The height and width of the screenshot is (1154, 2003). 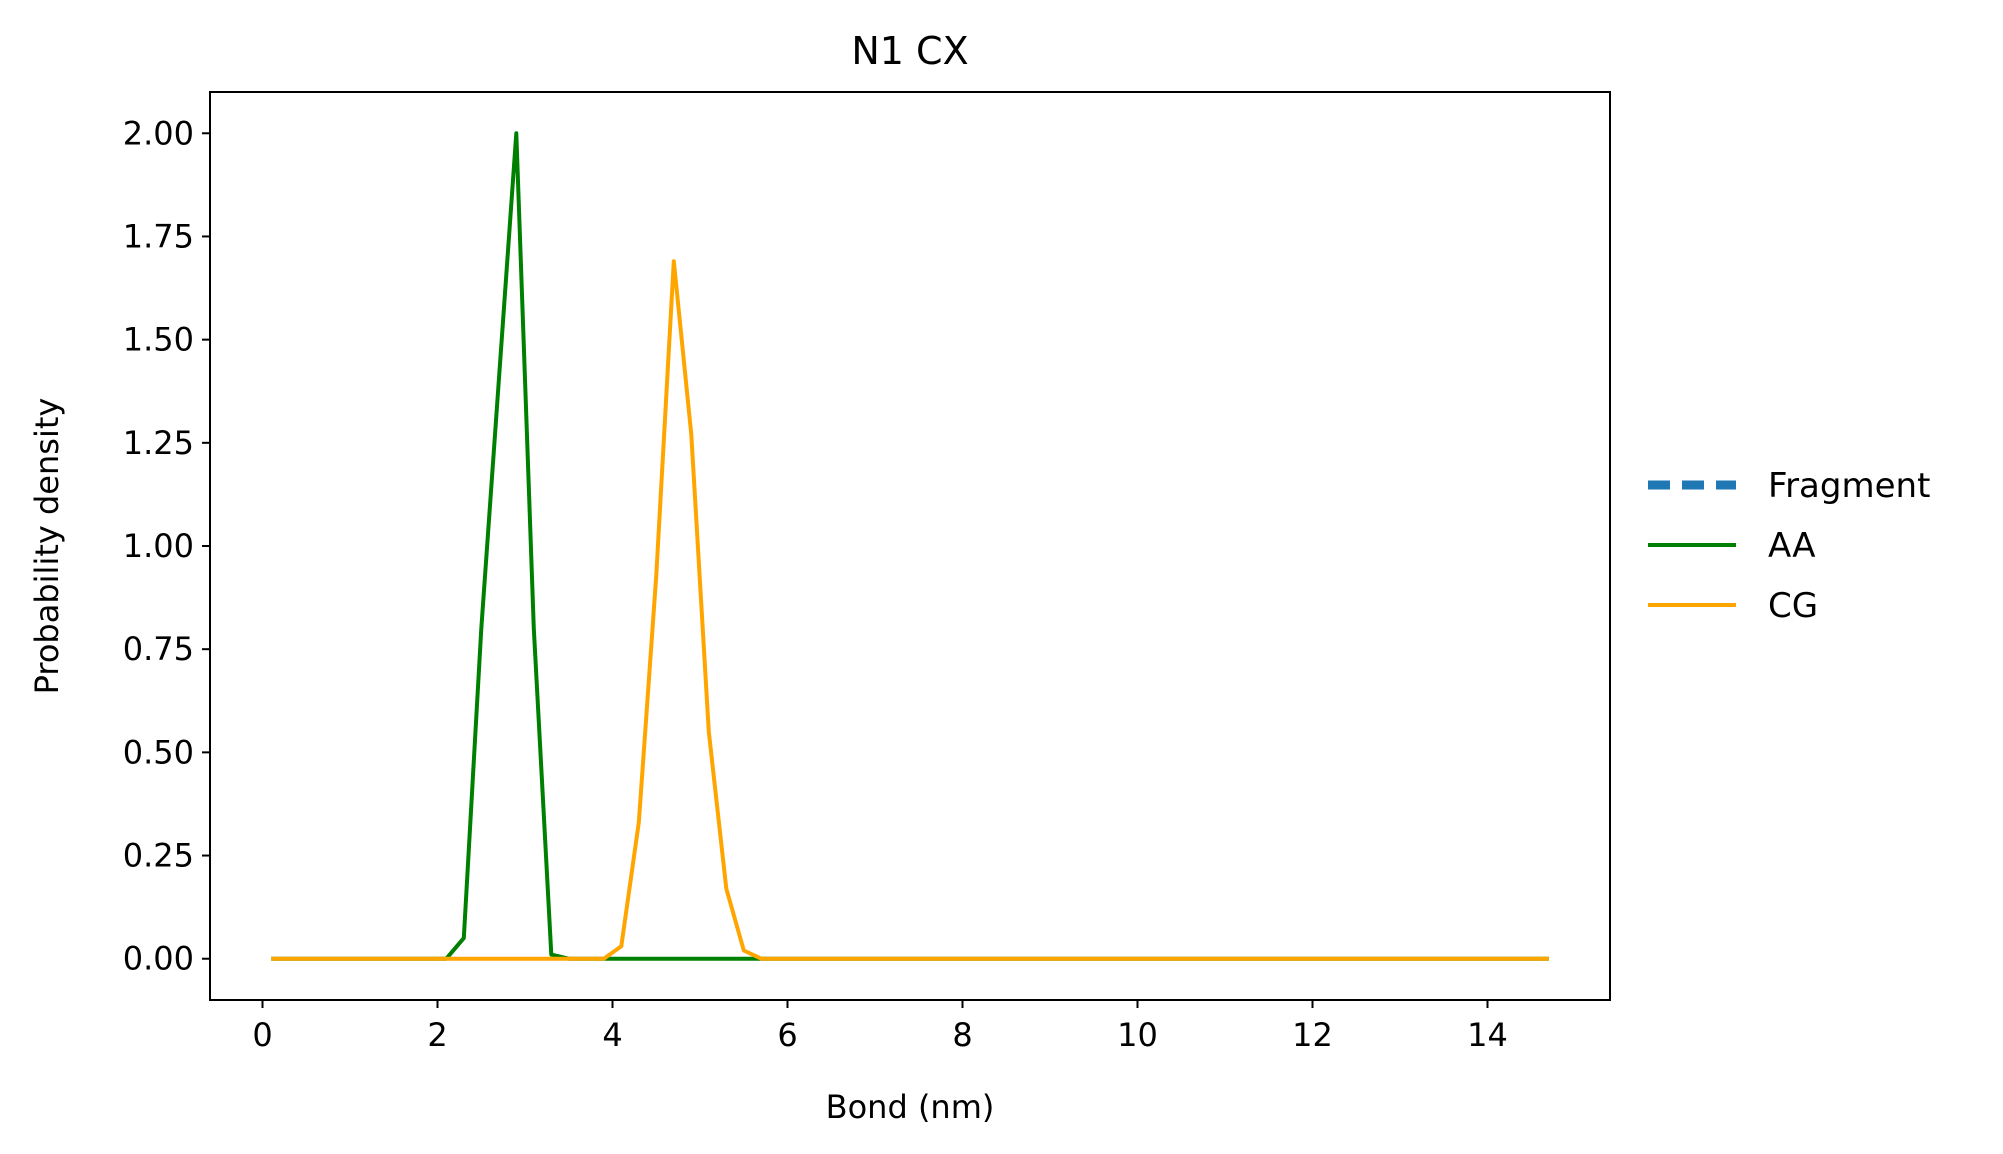 What do you see at coordinates (158, 236) in the screenshot?
I see `y-tick-label: 1.75` at bounding box center [158, 236].